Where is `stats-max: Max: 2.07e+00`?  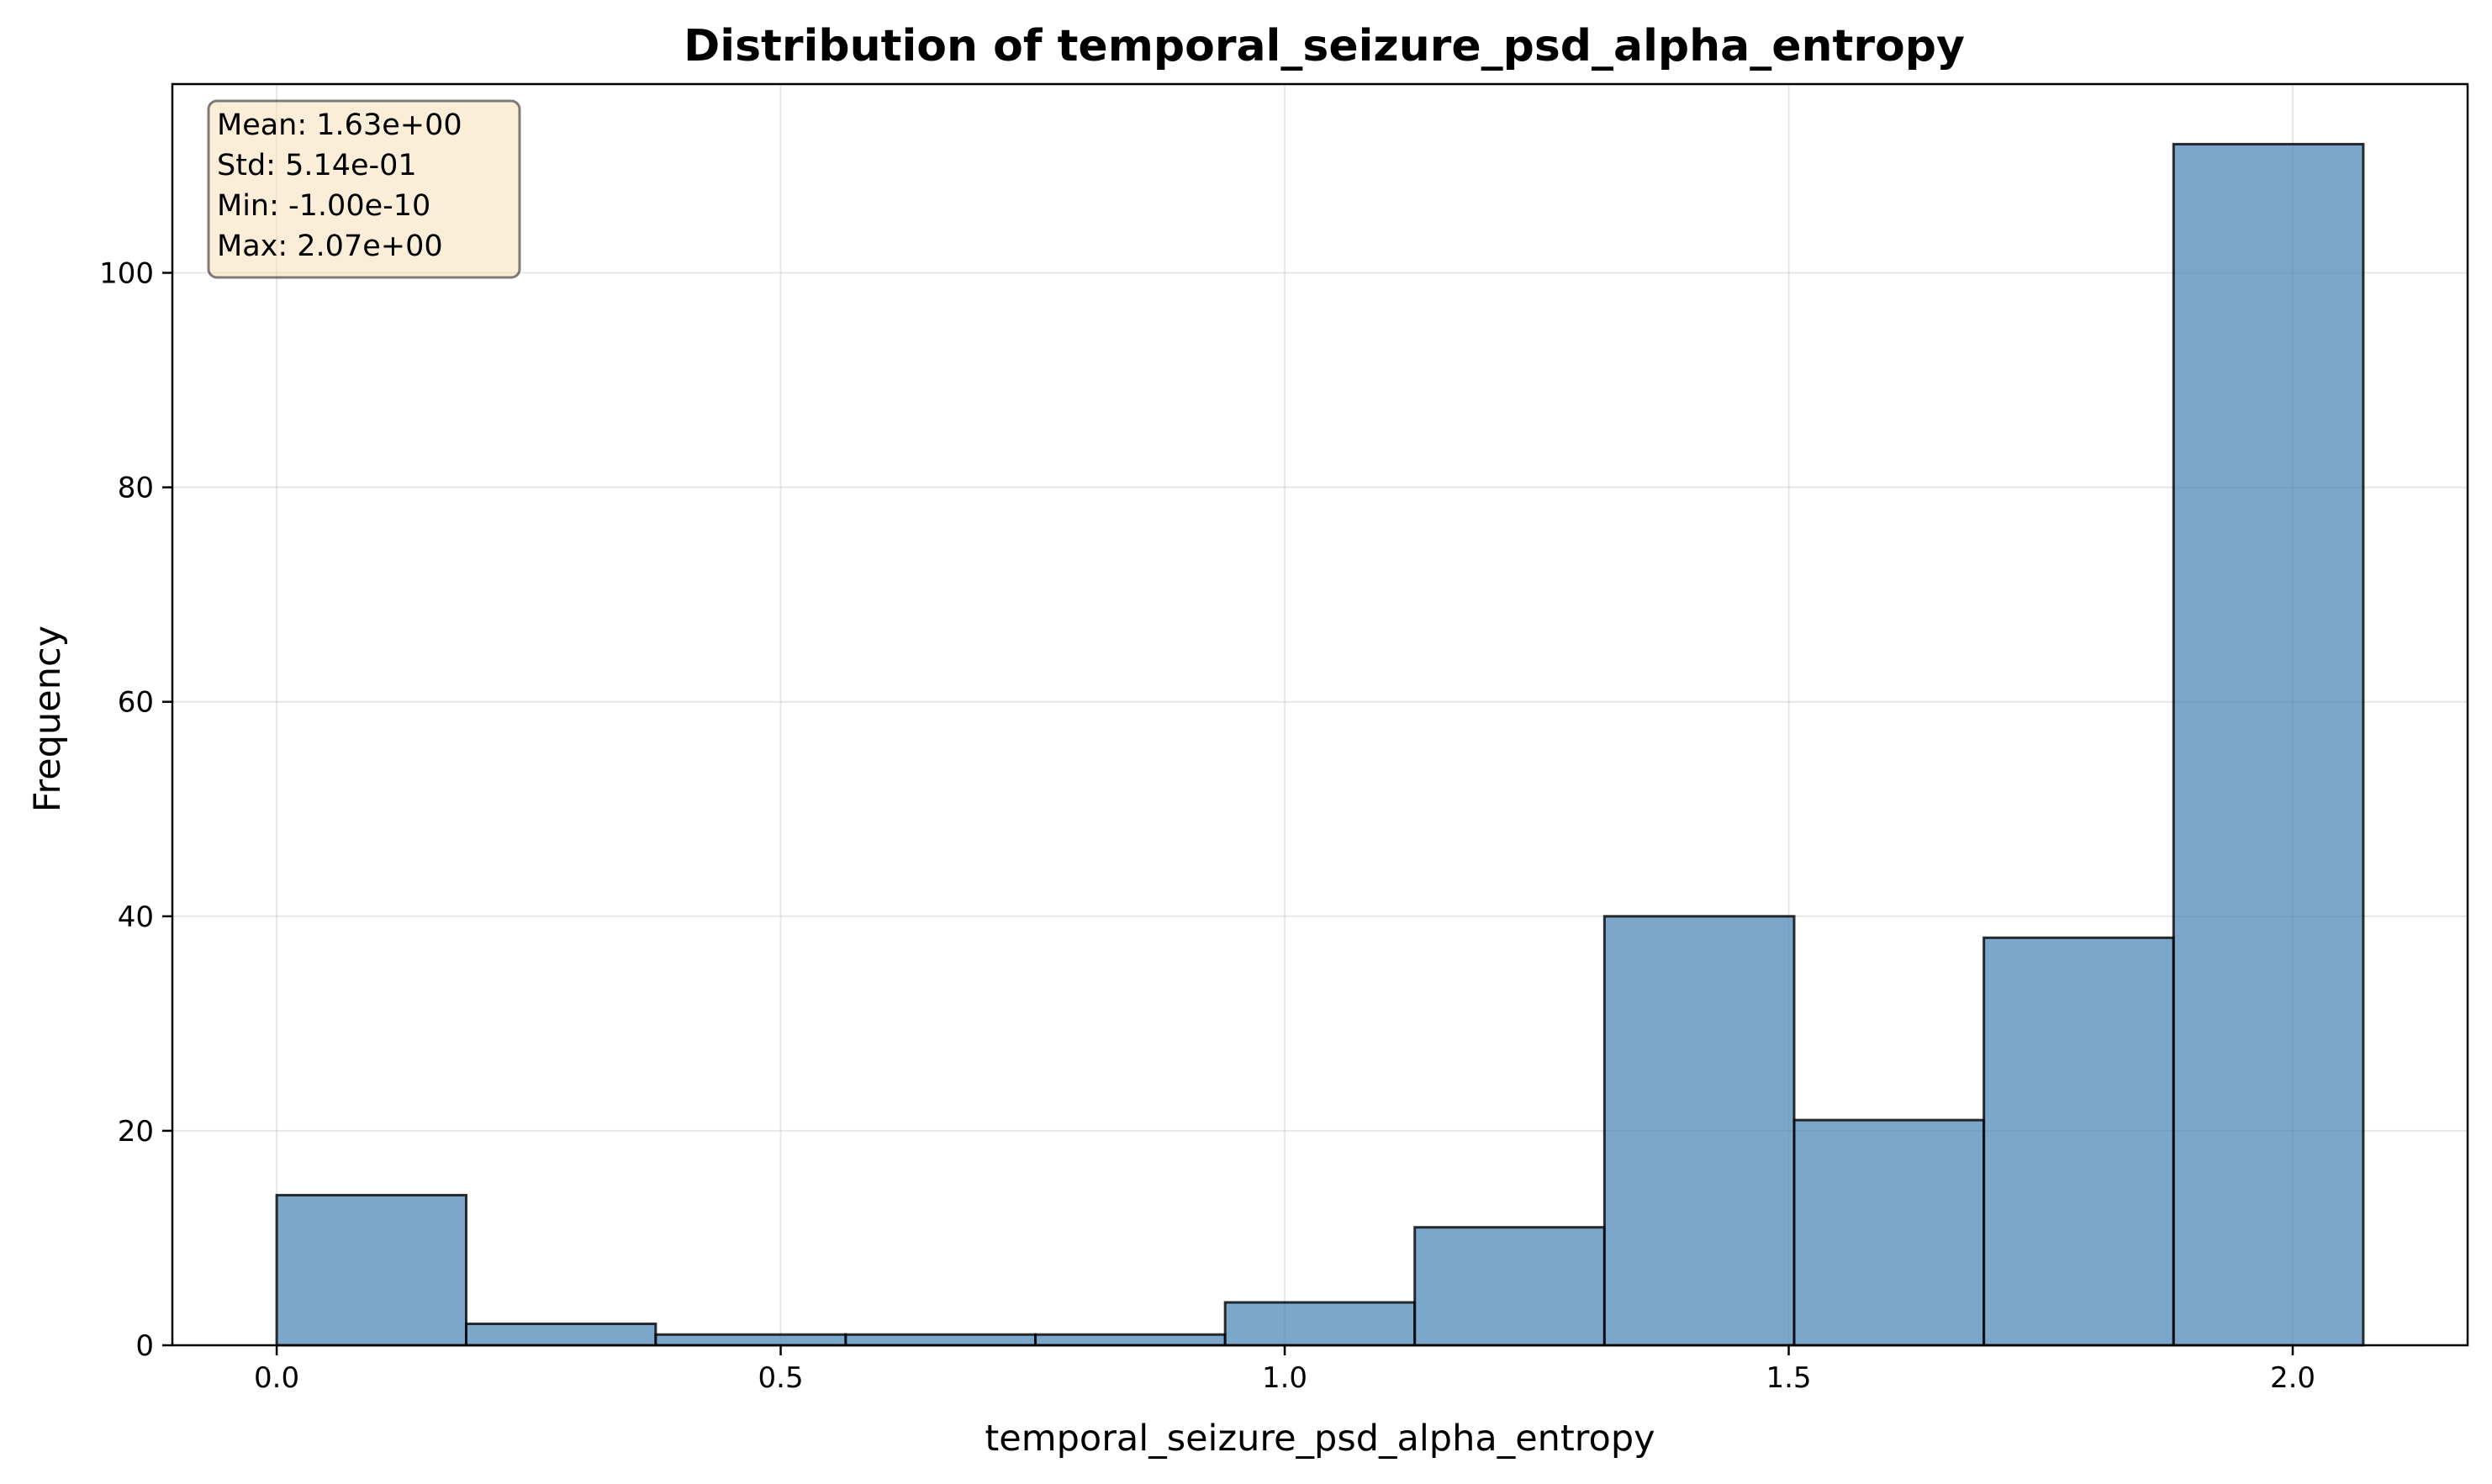 stats-max: Max: 2.07e+00 is located at coordinates (330, 246).